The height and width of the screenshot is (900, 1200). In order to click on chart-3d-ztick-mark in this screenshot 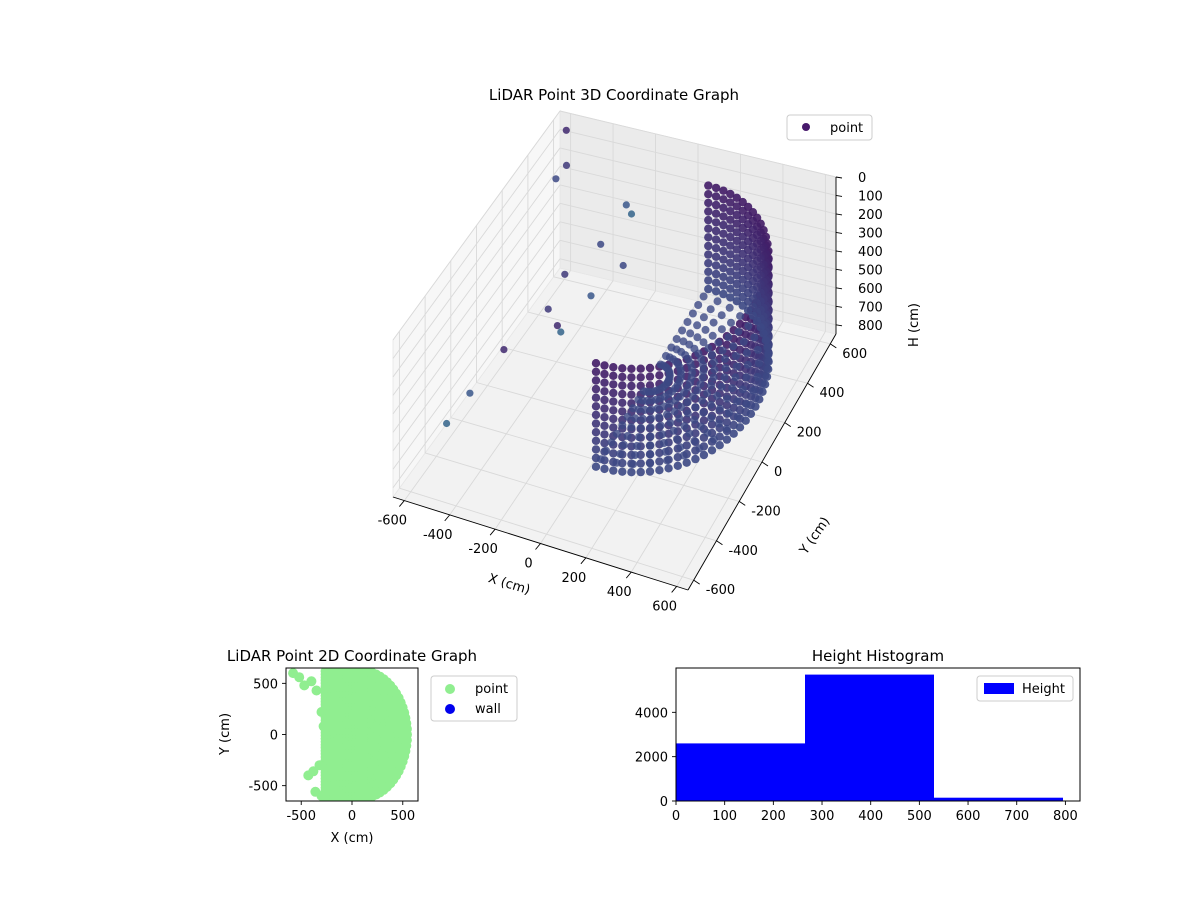, I will do `click(839, 325)`.